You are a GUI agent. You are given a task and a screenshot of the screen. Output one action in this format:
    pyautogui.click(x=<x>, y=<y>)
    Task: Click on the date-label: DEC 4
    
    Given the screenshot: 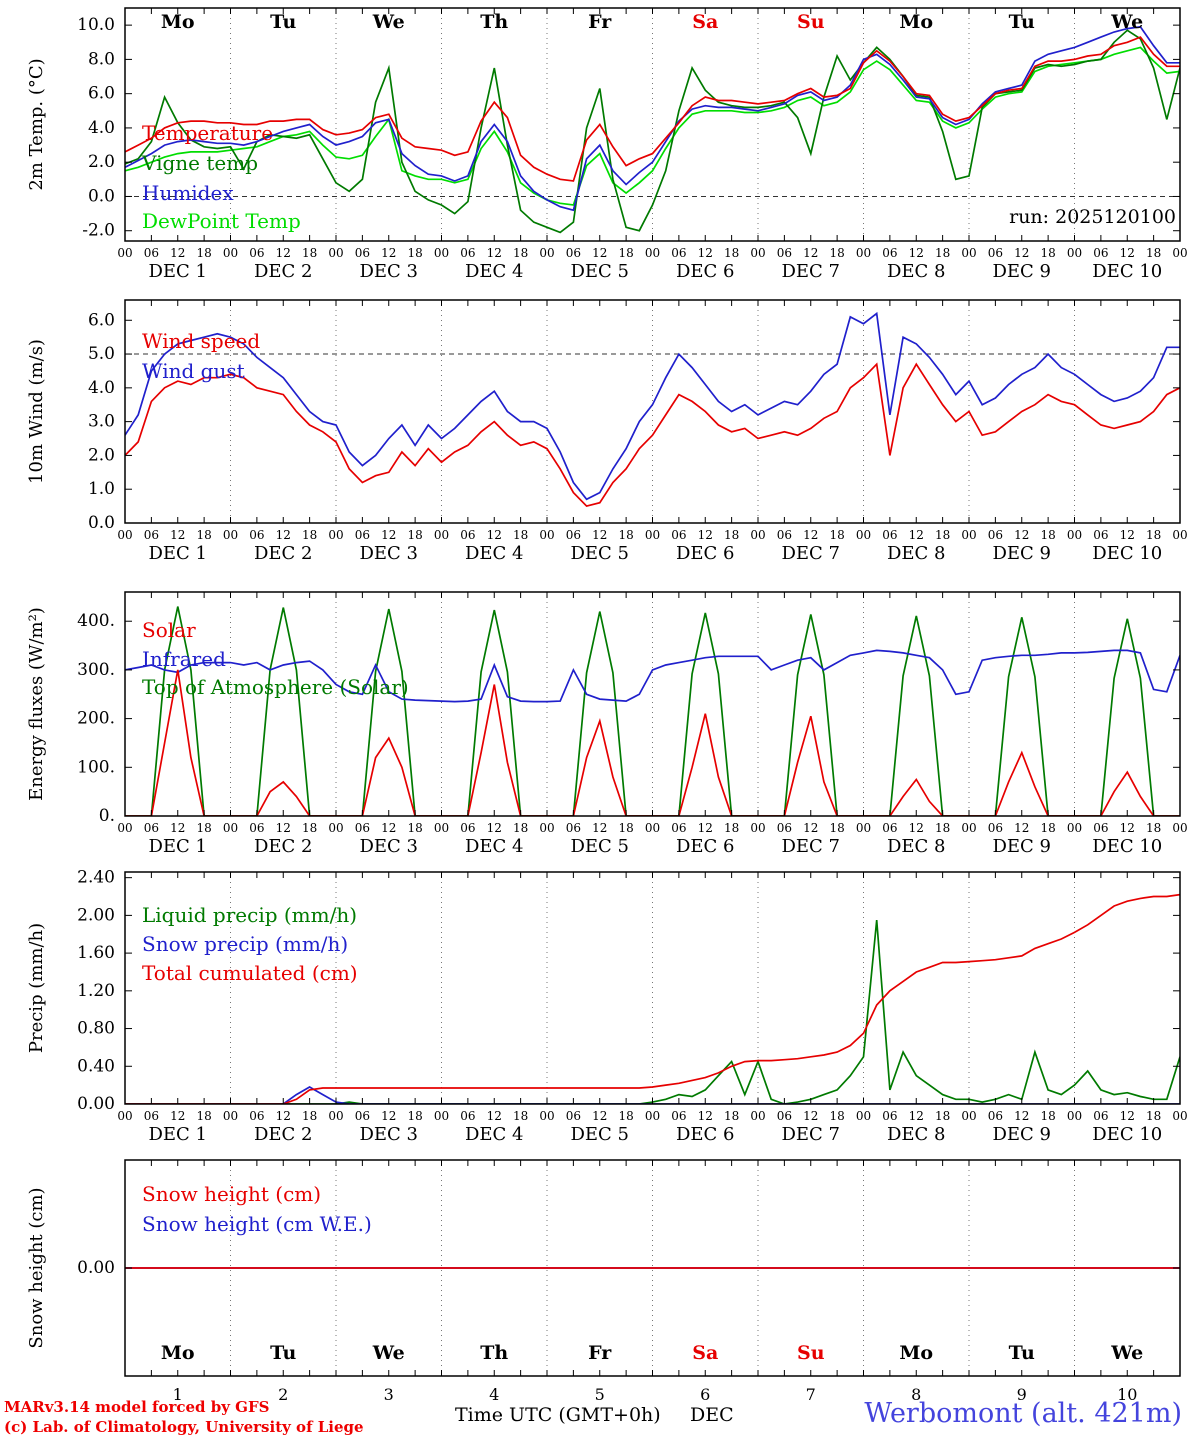 What is the action you would take?
    pyautogui.click(x=494, y=271)
    